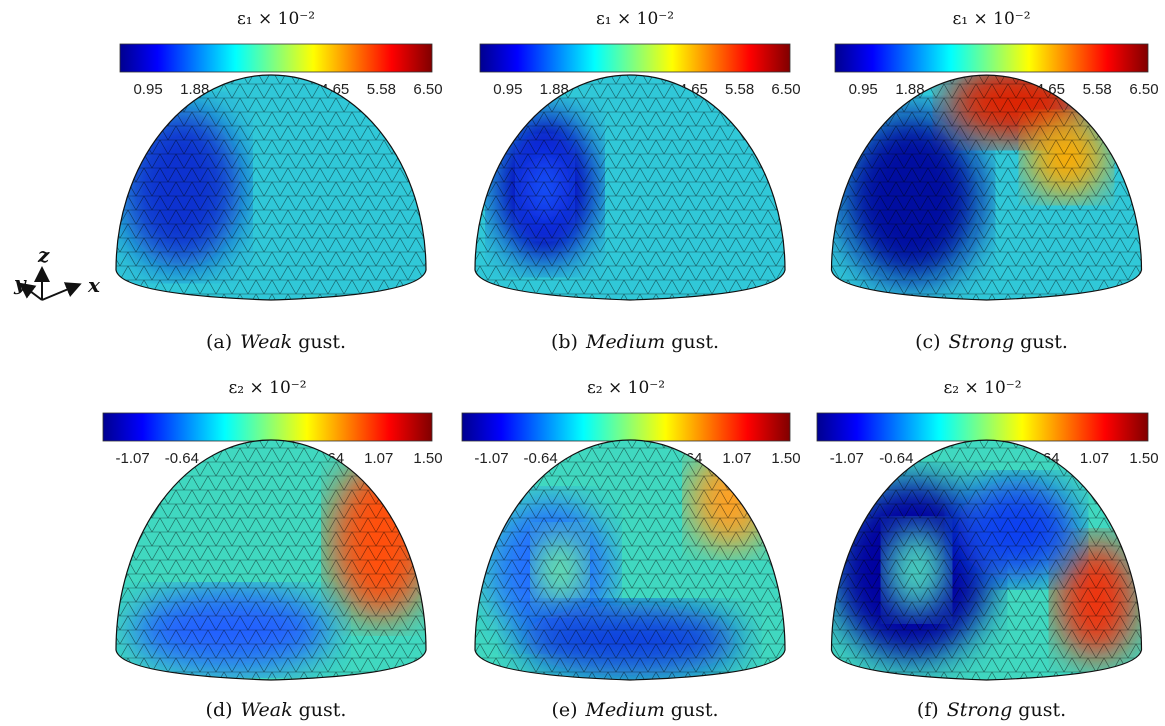 This screenshot has width=1165, height=726. I want to click on caption-label: (c), so click(927, 342).